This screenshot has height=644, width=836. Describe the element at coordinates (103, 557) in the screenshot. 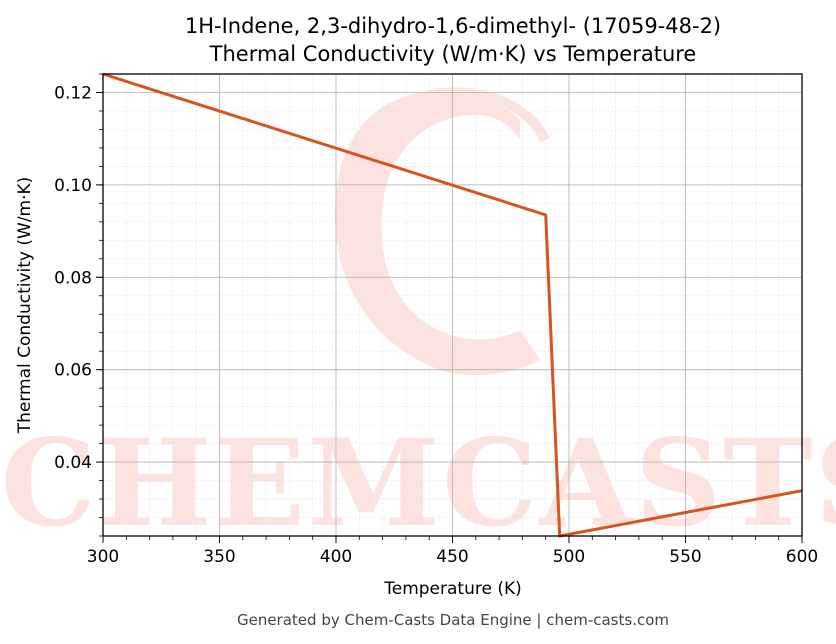

I see `x-tick-label: 300` at that location.